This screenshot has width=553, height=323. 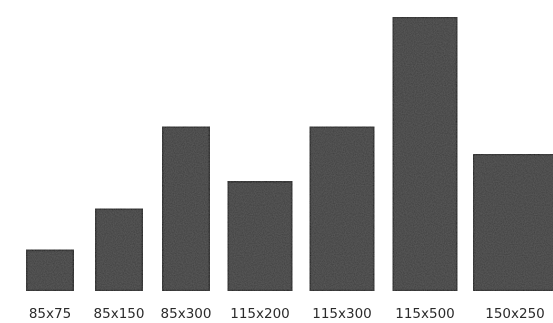 What do you see at coordinates (515, 314) in the screenshot?
I see `size-label: 150x250` at bounding box center [515, 314].